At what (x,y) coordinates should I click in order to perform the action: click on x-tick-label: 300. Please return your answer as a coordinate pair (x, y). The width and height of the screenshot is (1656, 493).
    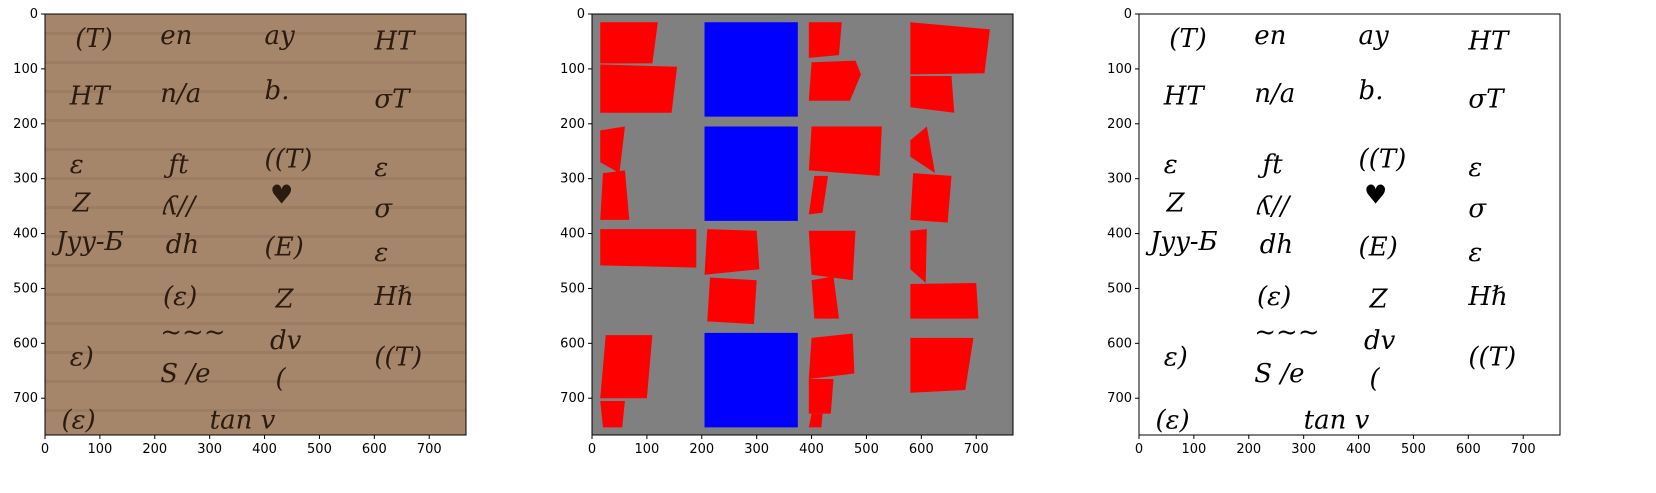
    Looking at the image, I should click on (209, 449).